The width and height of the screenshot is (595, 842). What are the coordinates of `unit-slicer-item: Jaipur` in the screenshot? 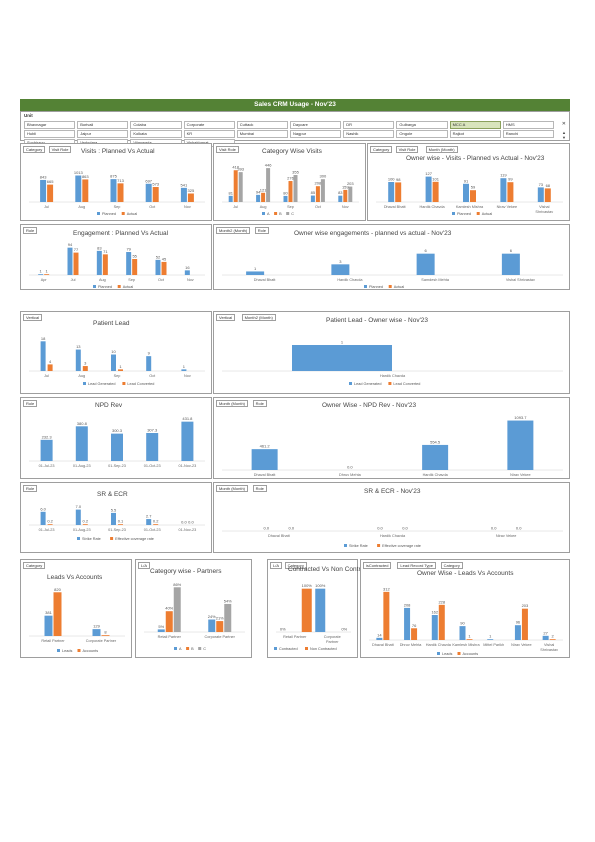 It's located at (103, 134).